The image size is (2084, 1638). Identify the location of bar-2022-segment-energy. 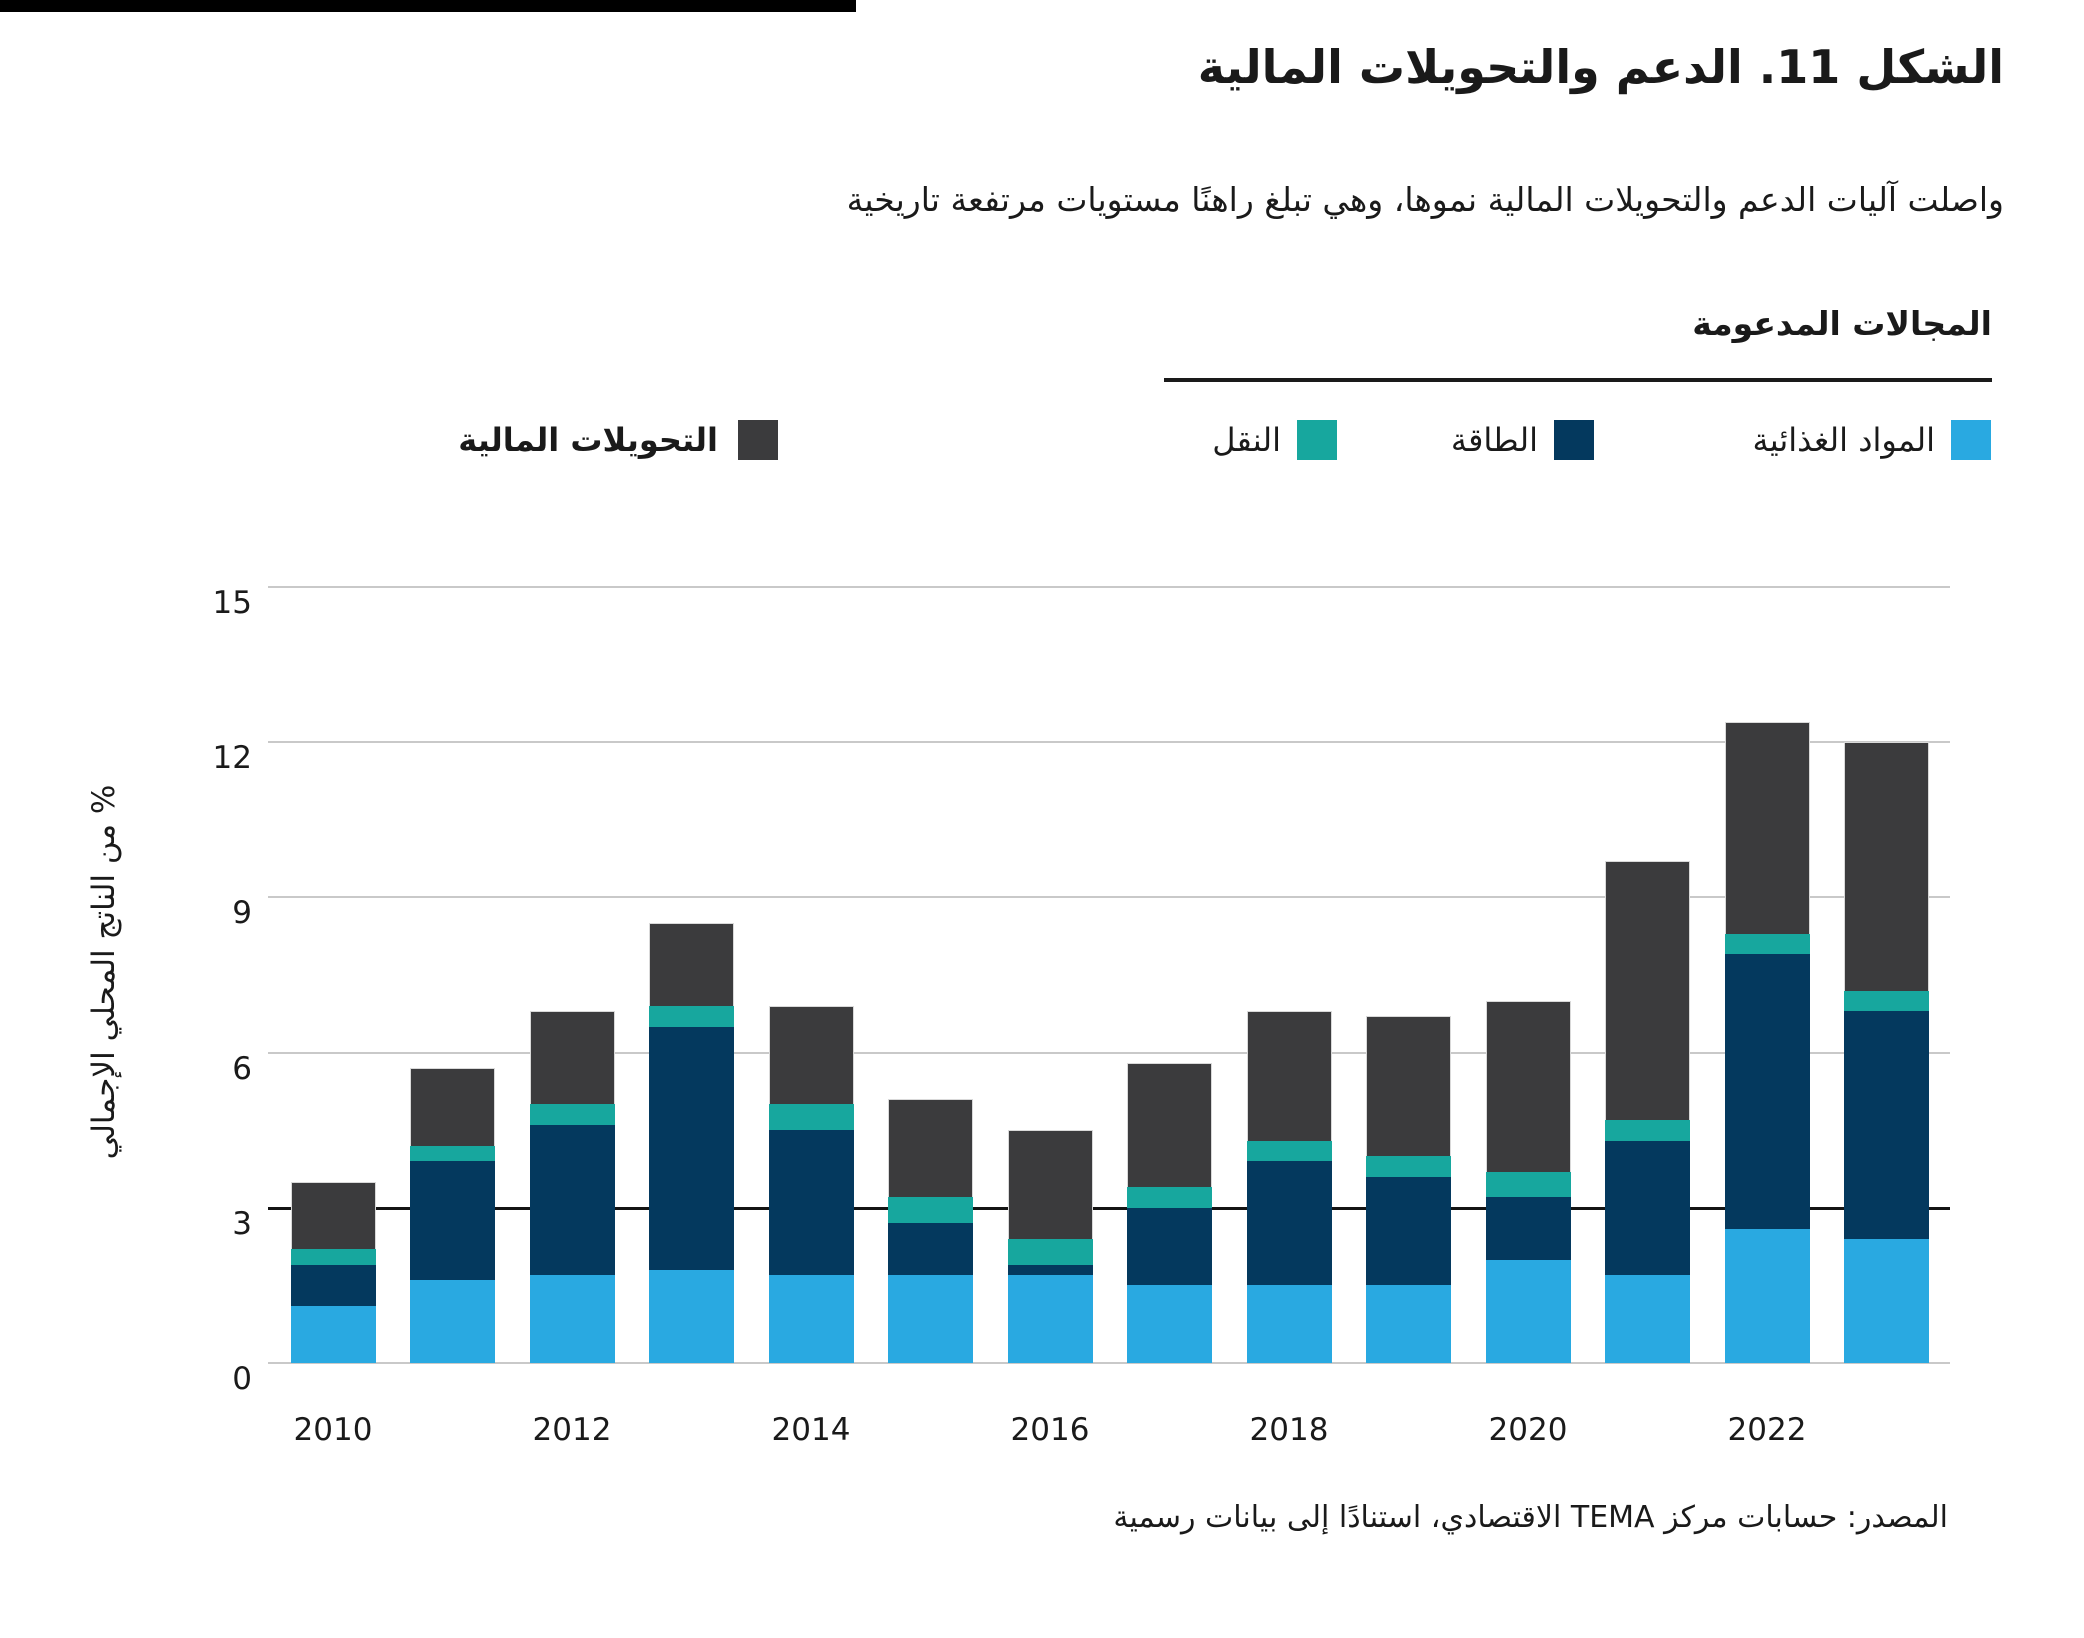
(1767, 1091).